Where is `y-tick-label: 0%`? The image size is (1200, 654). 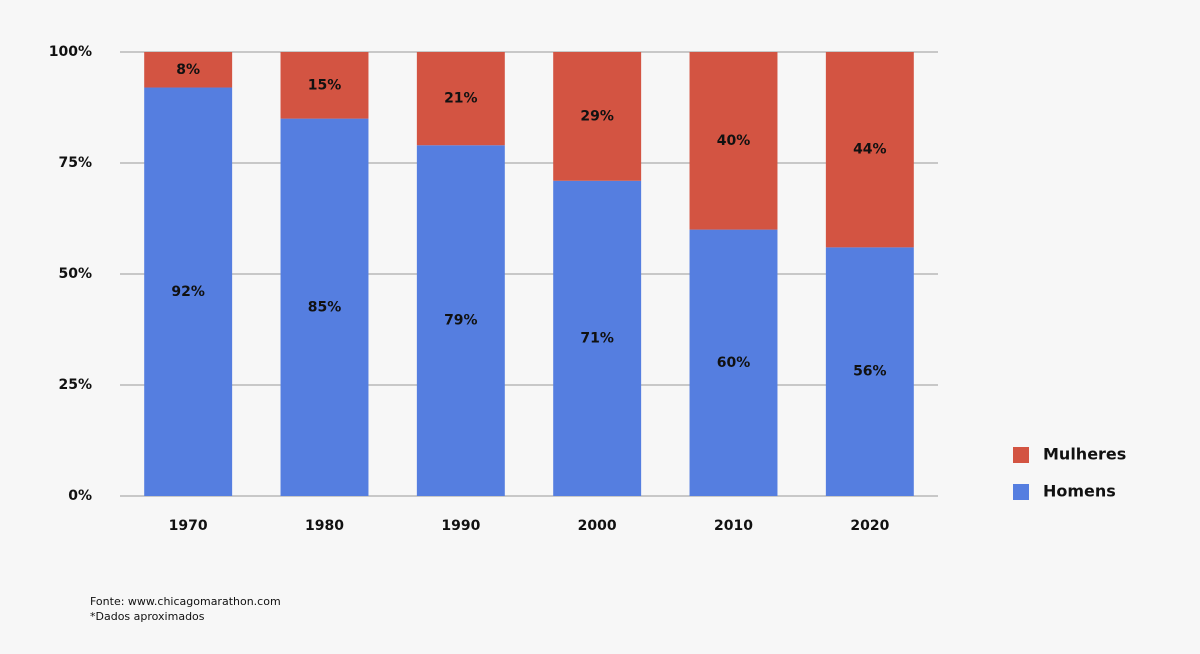
y-tick-label: 0% is located at coordinates (80, 496).